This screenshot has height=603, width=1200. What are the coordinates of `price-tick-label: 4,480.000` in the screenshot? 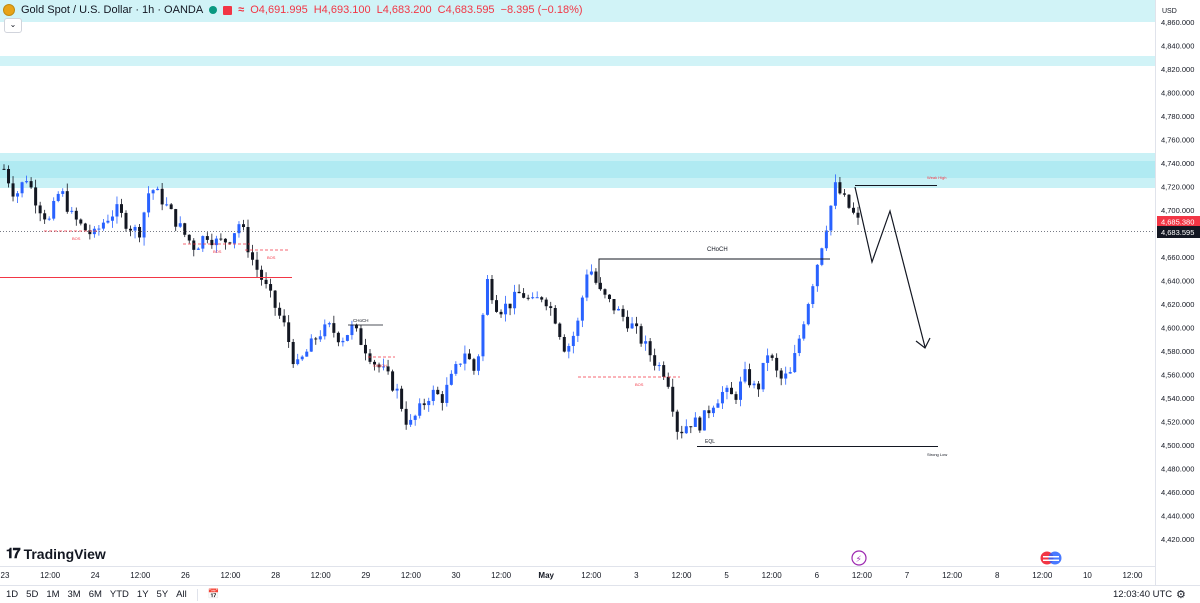 It's located at (1177, 469).